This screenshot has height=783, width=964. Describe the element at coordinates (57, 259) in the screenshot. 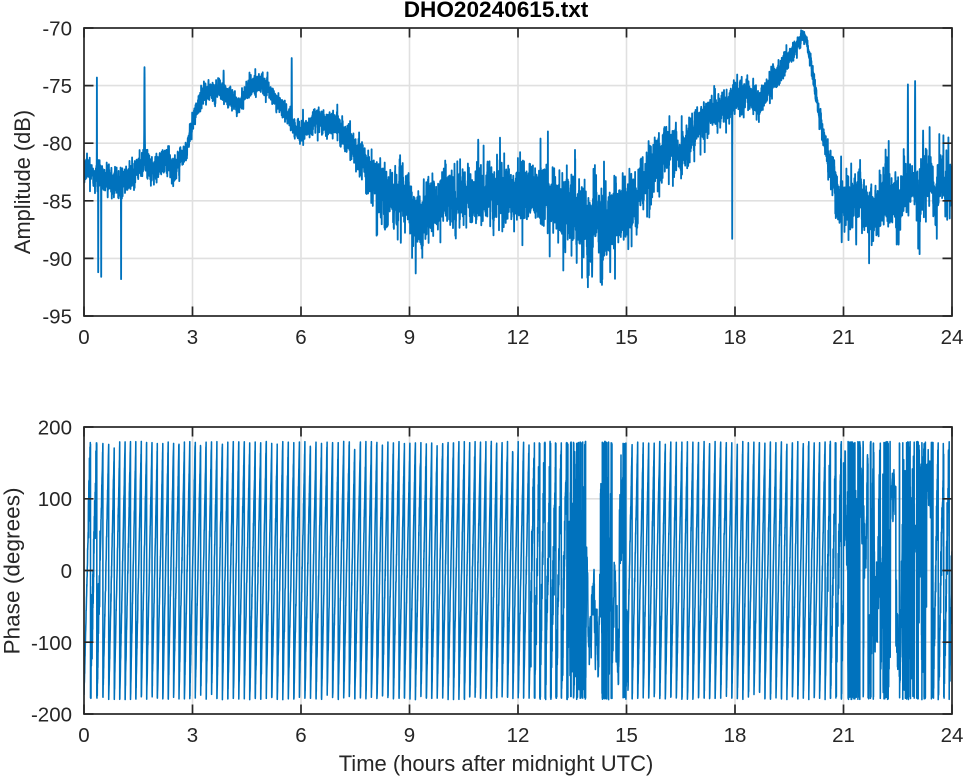

I see `svg-text: -90` at that location.